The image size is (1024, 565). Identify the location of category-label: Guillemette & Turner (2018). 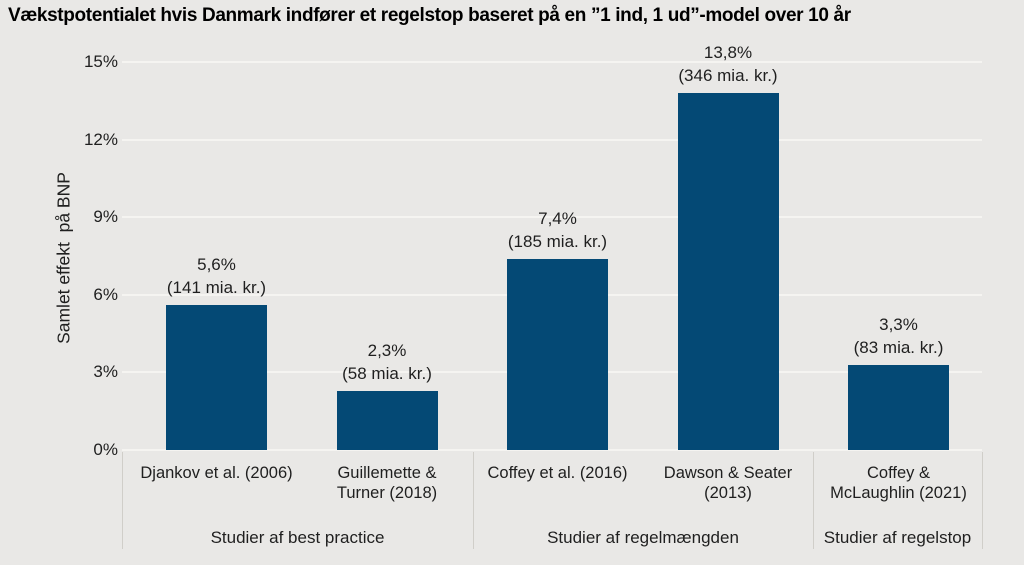
(387, 483).